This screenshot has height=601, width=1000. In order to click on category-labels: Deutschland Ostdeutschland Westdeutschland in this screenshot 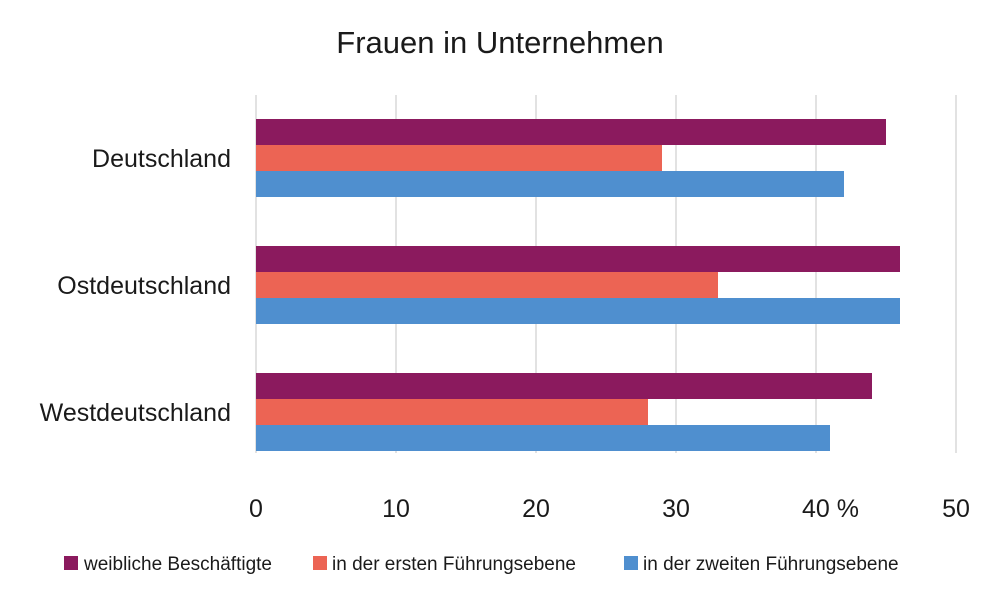, I will do `click(135, 286)`.